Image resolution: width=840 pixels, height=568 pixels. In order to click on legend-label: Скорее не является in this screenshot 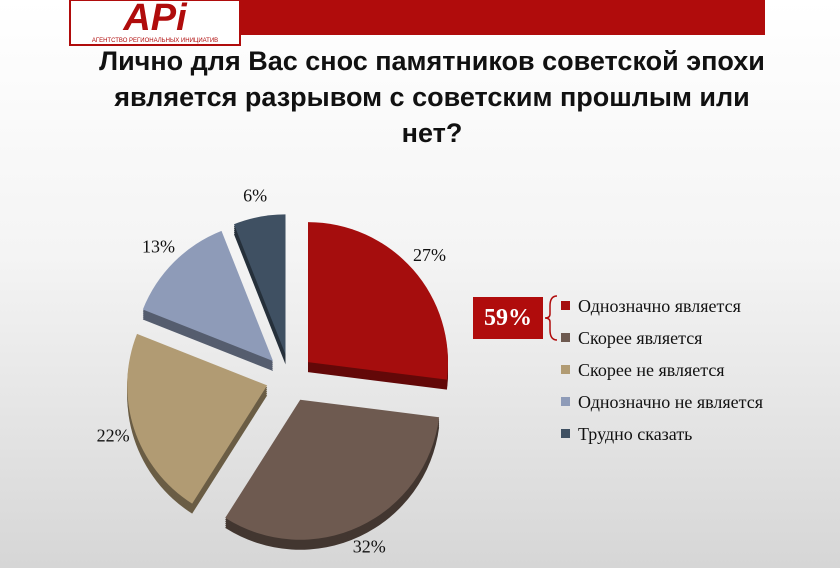, I will do `click(651, 370)`.